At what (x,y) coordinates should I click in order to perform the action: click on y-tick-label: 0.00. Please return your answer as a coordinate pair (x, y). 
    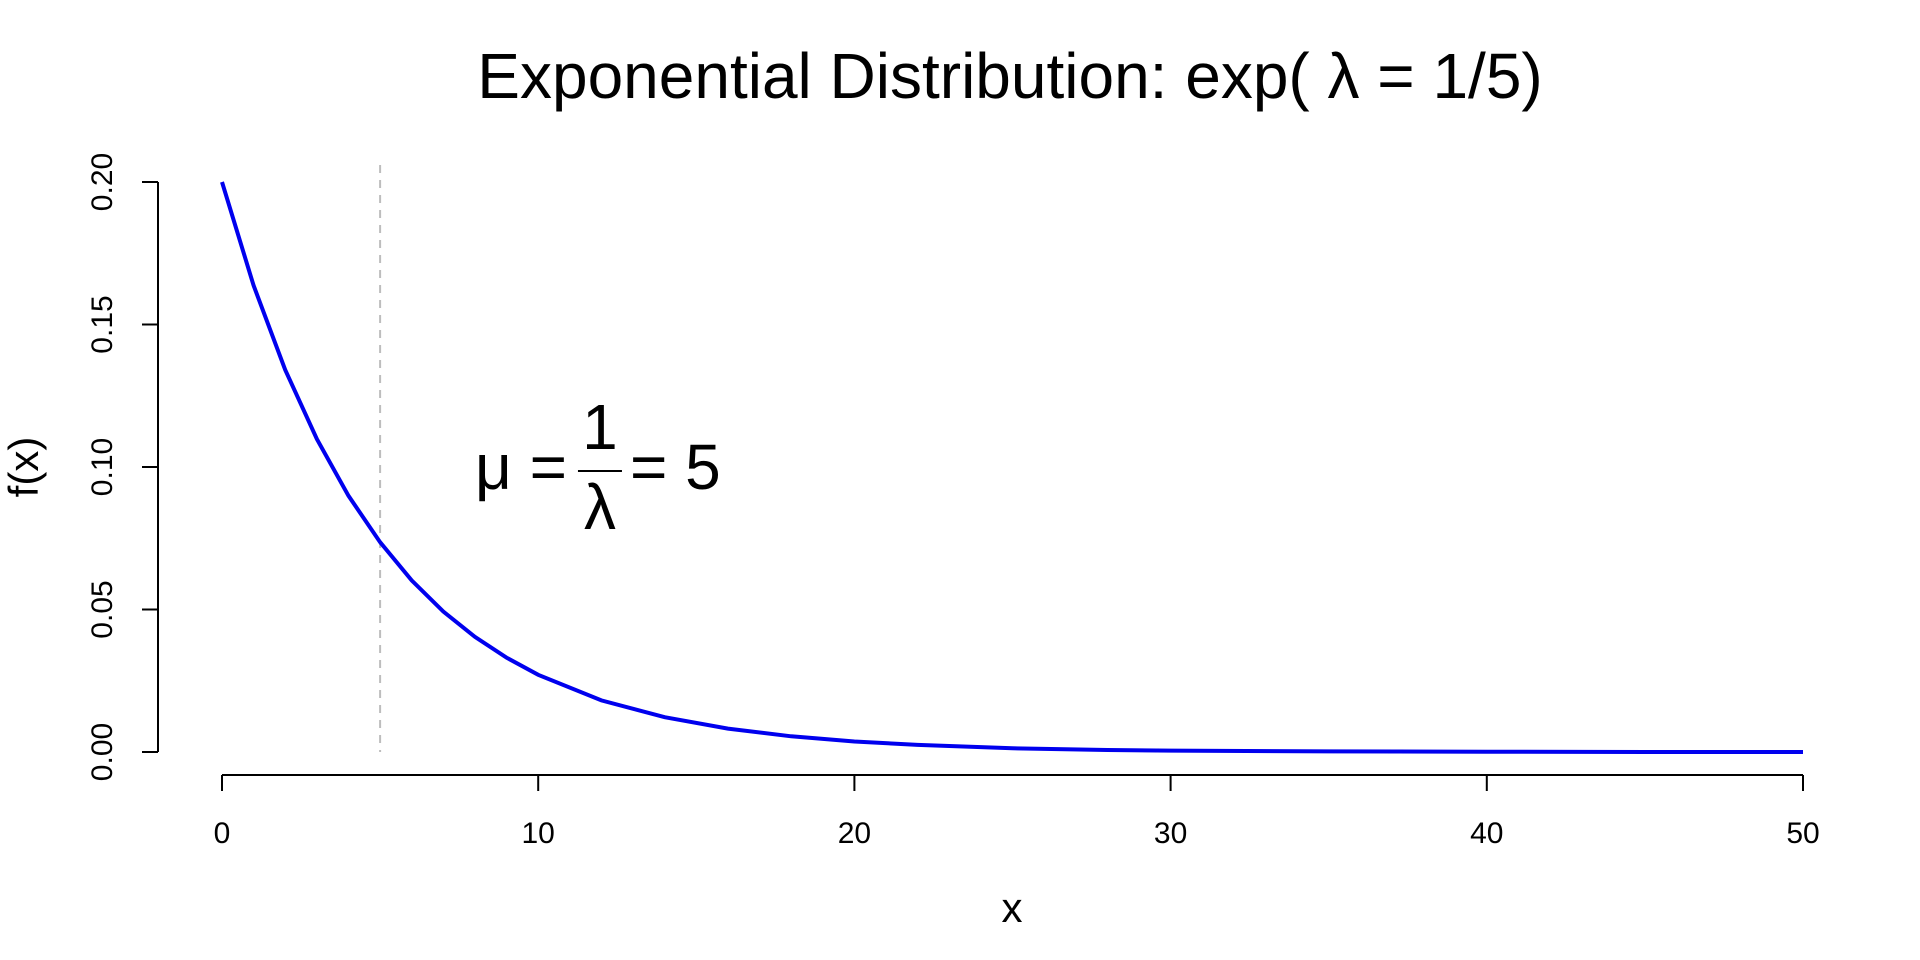
    Looking at the image, I should click on (102, 752).